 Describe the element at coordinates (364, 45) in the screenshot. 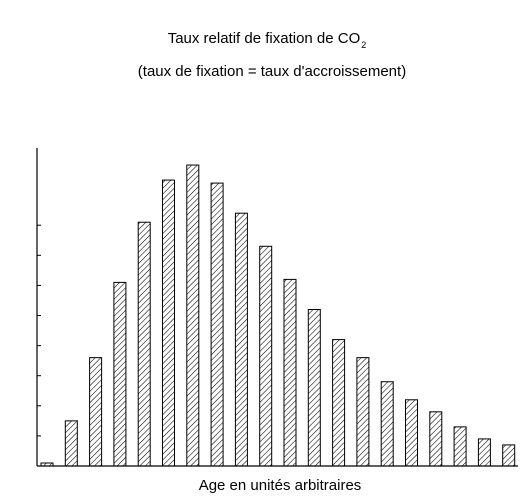

I see `chart-title-subscript: 2` at that location.